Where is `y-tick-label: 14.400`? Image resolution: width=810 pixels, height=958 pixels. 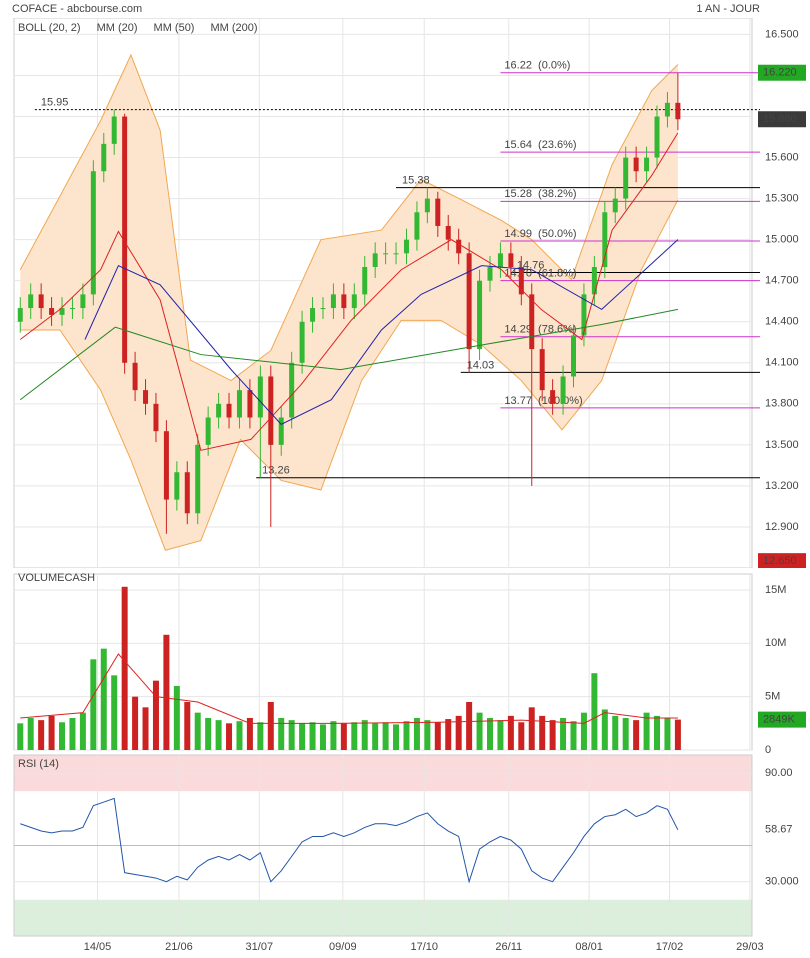
y-tick-label: 14.400 is located at coordinates (782, 322).